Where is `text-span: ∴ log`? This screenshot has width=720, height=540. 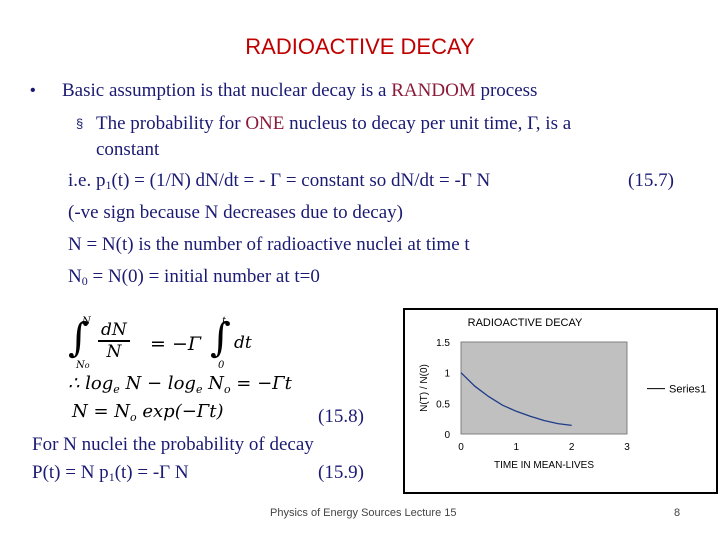
text-span: ∴ log is located at coordinates (91, 383).